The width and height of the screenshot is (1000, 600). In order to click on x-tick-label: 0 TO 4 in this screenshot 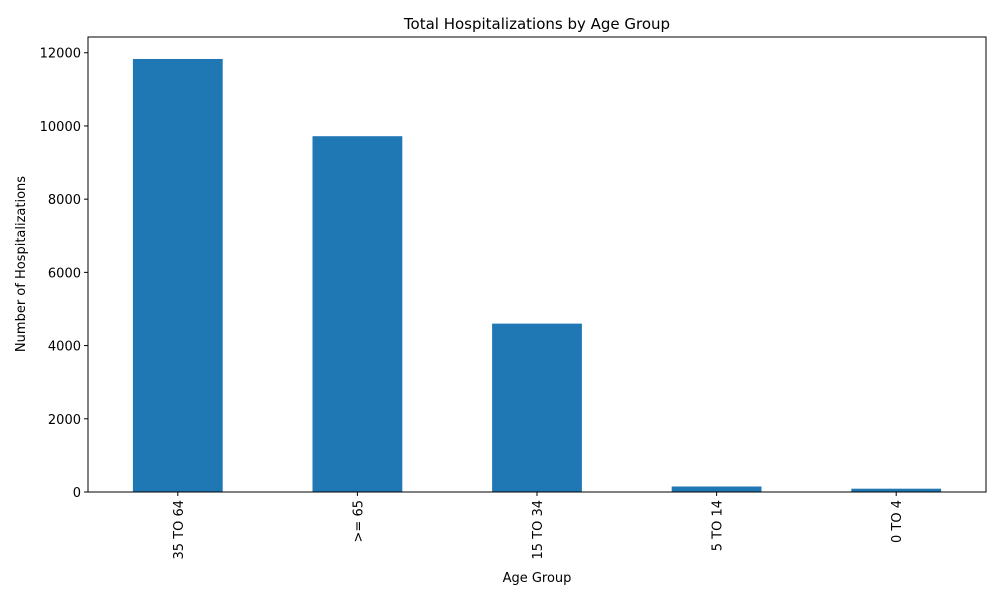, I will do `click(897, 521)`.